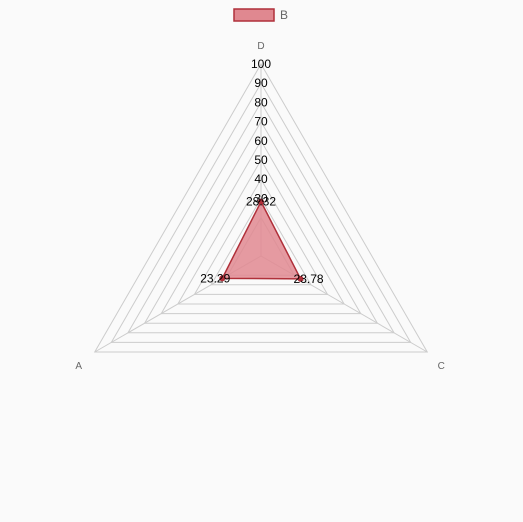 The image size is (523, 522). Describe the element at coordinates (284, 15) in the screenshot. I see `legend-label-b: B` at that location.